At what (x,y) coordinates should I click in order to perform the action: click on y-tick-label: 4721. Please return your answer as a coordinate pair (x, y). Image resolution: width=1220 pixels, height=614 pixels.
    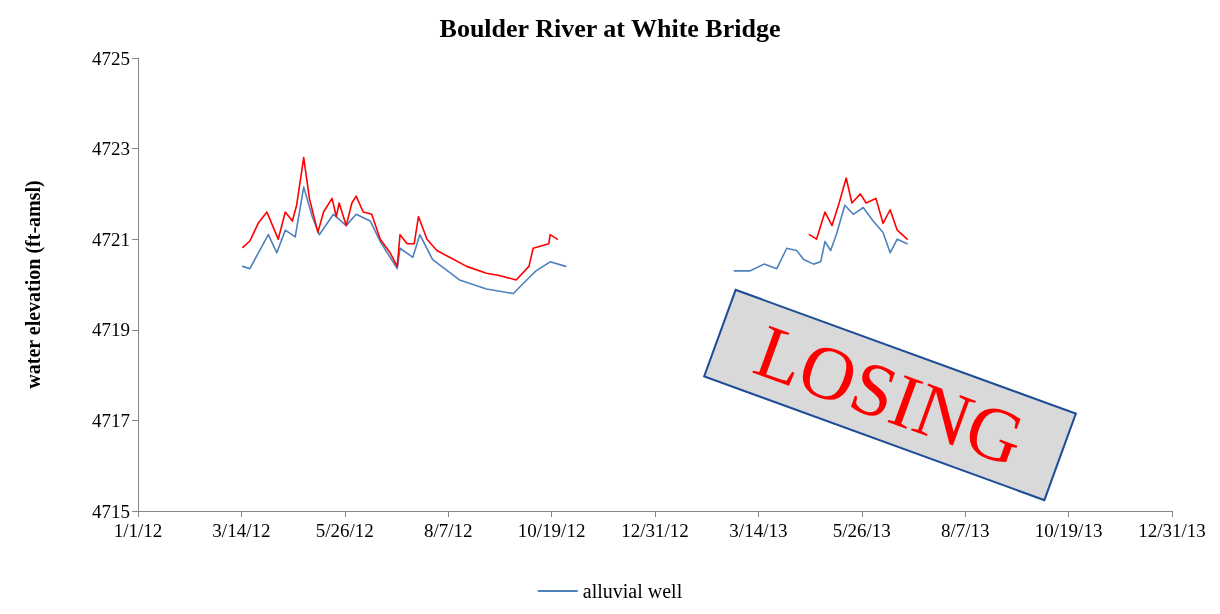
    Looking at the image, I should click on (111, 239).